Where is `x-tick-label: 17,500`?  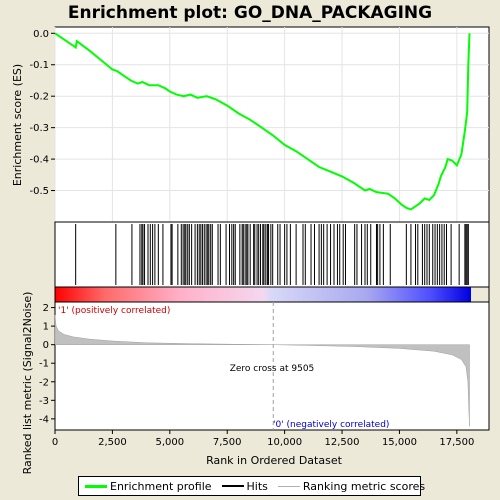 x-tick-label: 17,500 is located at coordinates (456, 442).